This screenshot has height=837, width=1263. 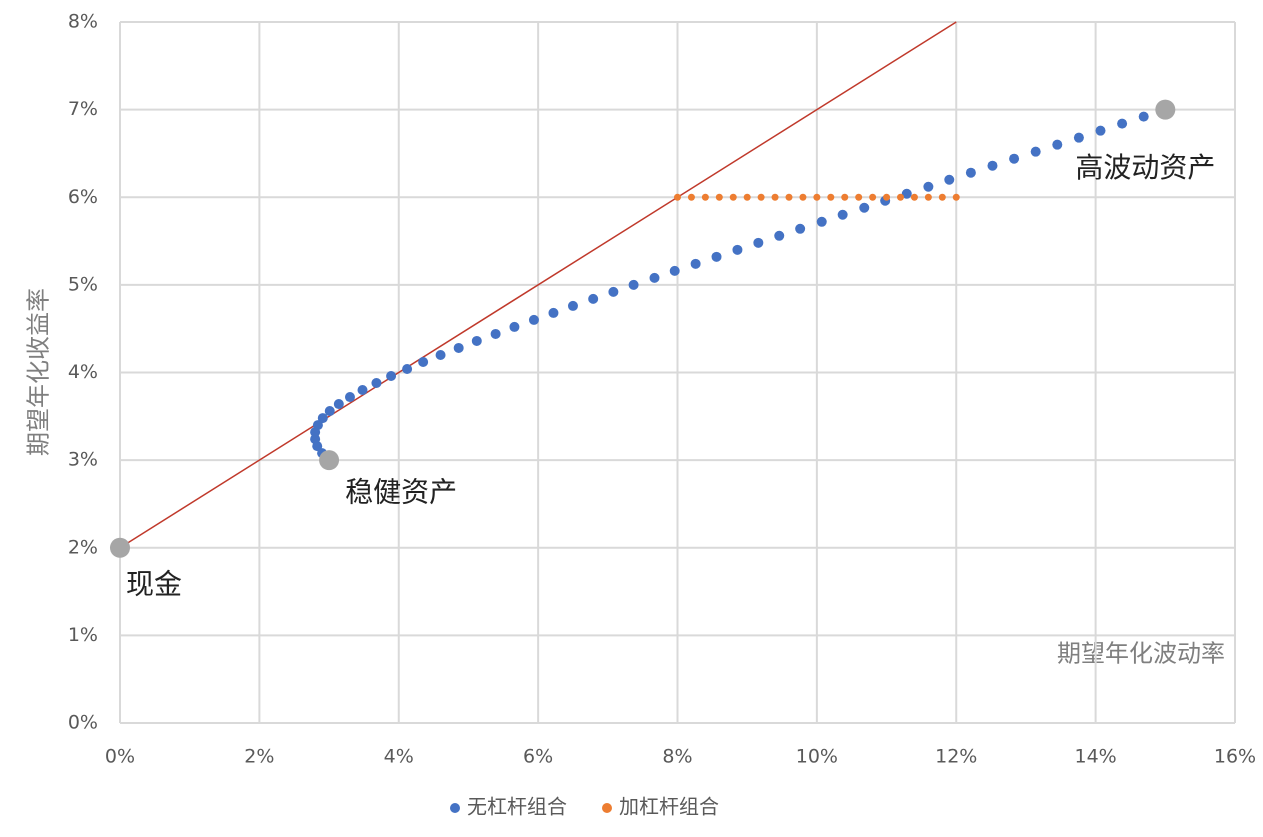 What do you see at coordinates (669, 807) in the screenshot?
I see `legend-label: 加杠杆组合` at bounding box center [669, 807].